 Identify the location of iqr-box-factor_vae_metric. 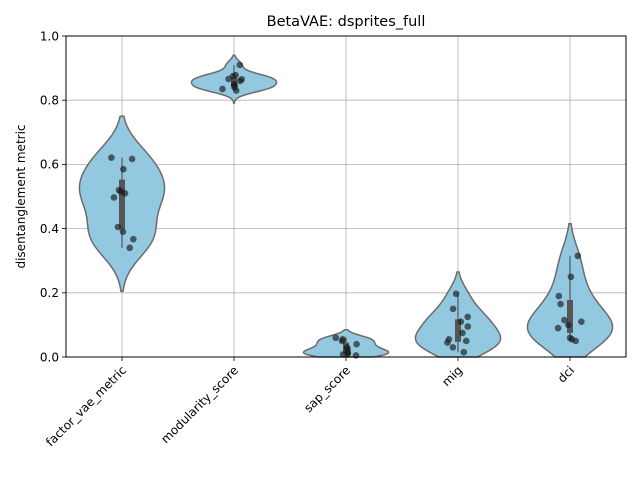
(122, 204).